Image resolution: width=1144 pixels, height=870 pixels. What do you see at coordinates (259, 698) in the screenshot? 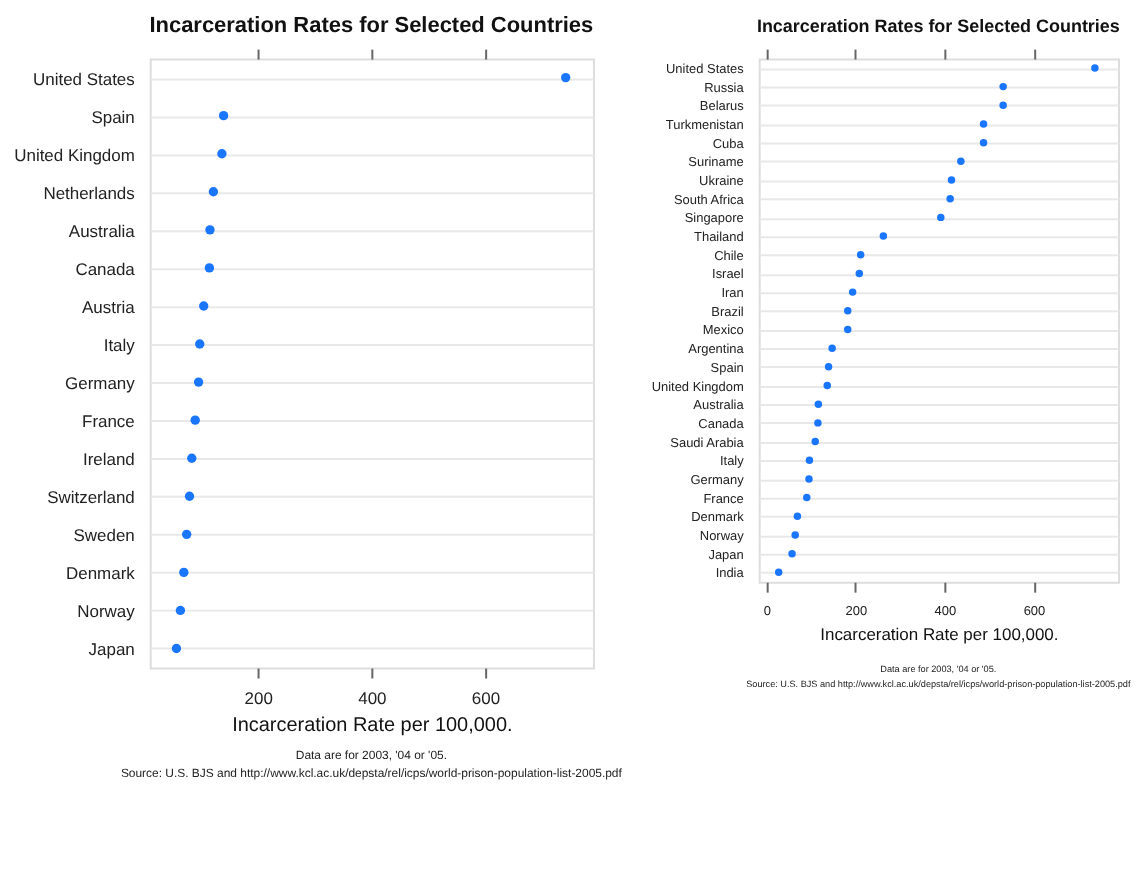
I see `x-tick-label: 200` at bounding box center [259, 698].